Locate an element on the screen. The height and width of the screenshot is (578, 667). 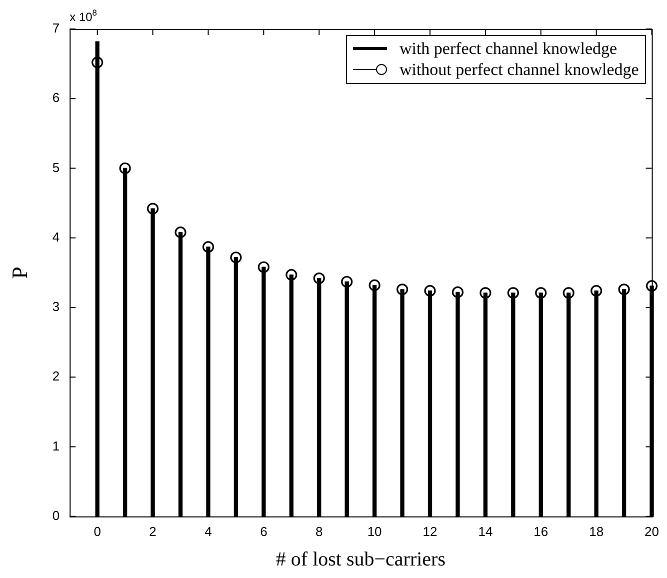
x-tick-label: 14 is located at coordinates (485, 531).